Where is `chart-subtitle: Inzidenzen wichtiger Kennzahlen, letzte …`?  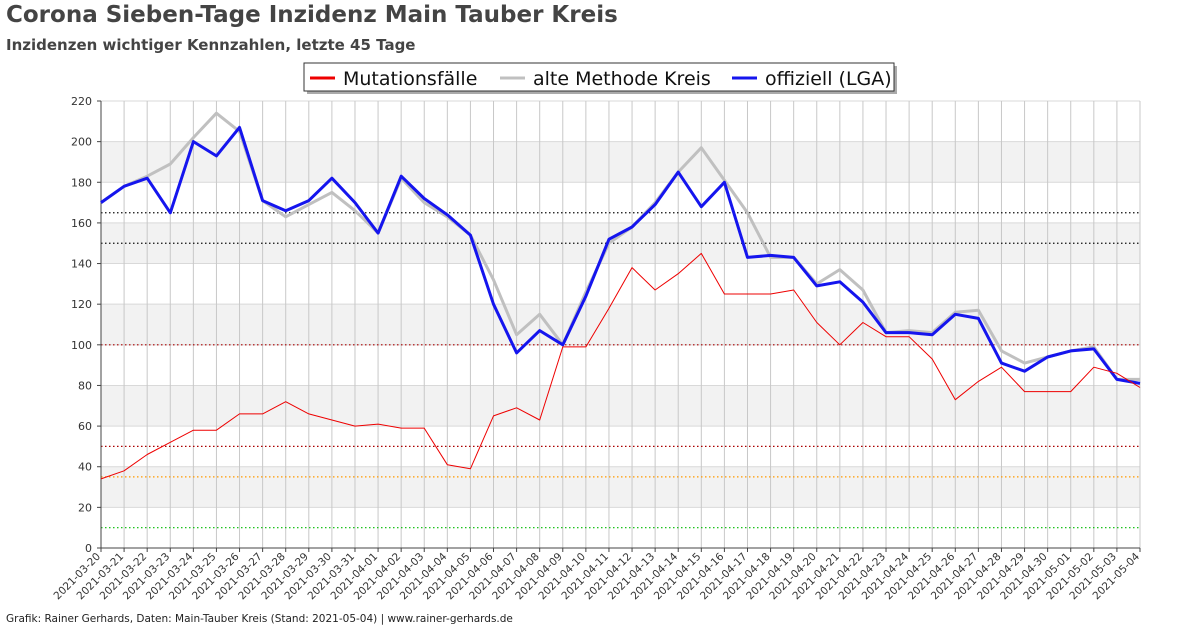
chart-subtitle: Inzidenzen wichtiger Kennzahlen, letzte … is located at coordinates (211, 45).